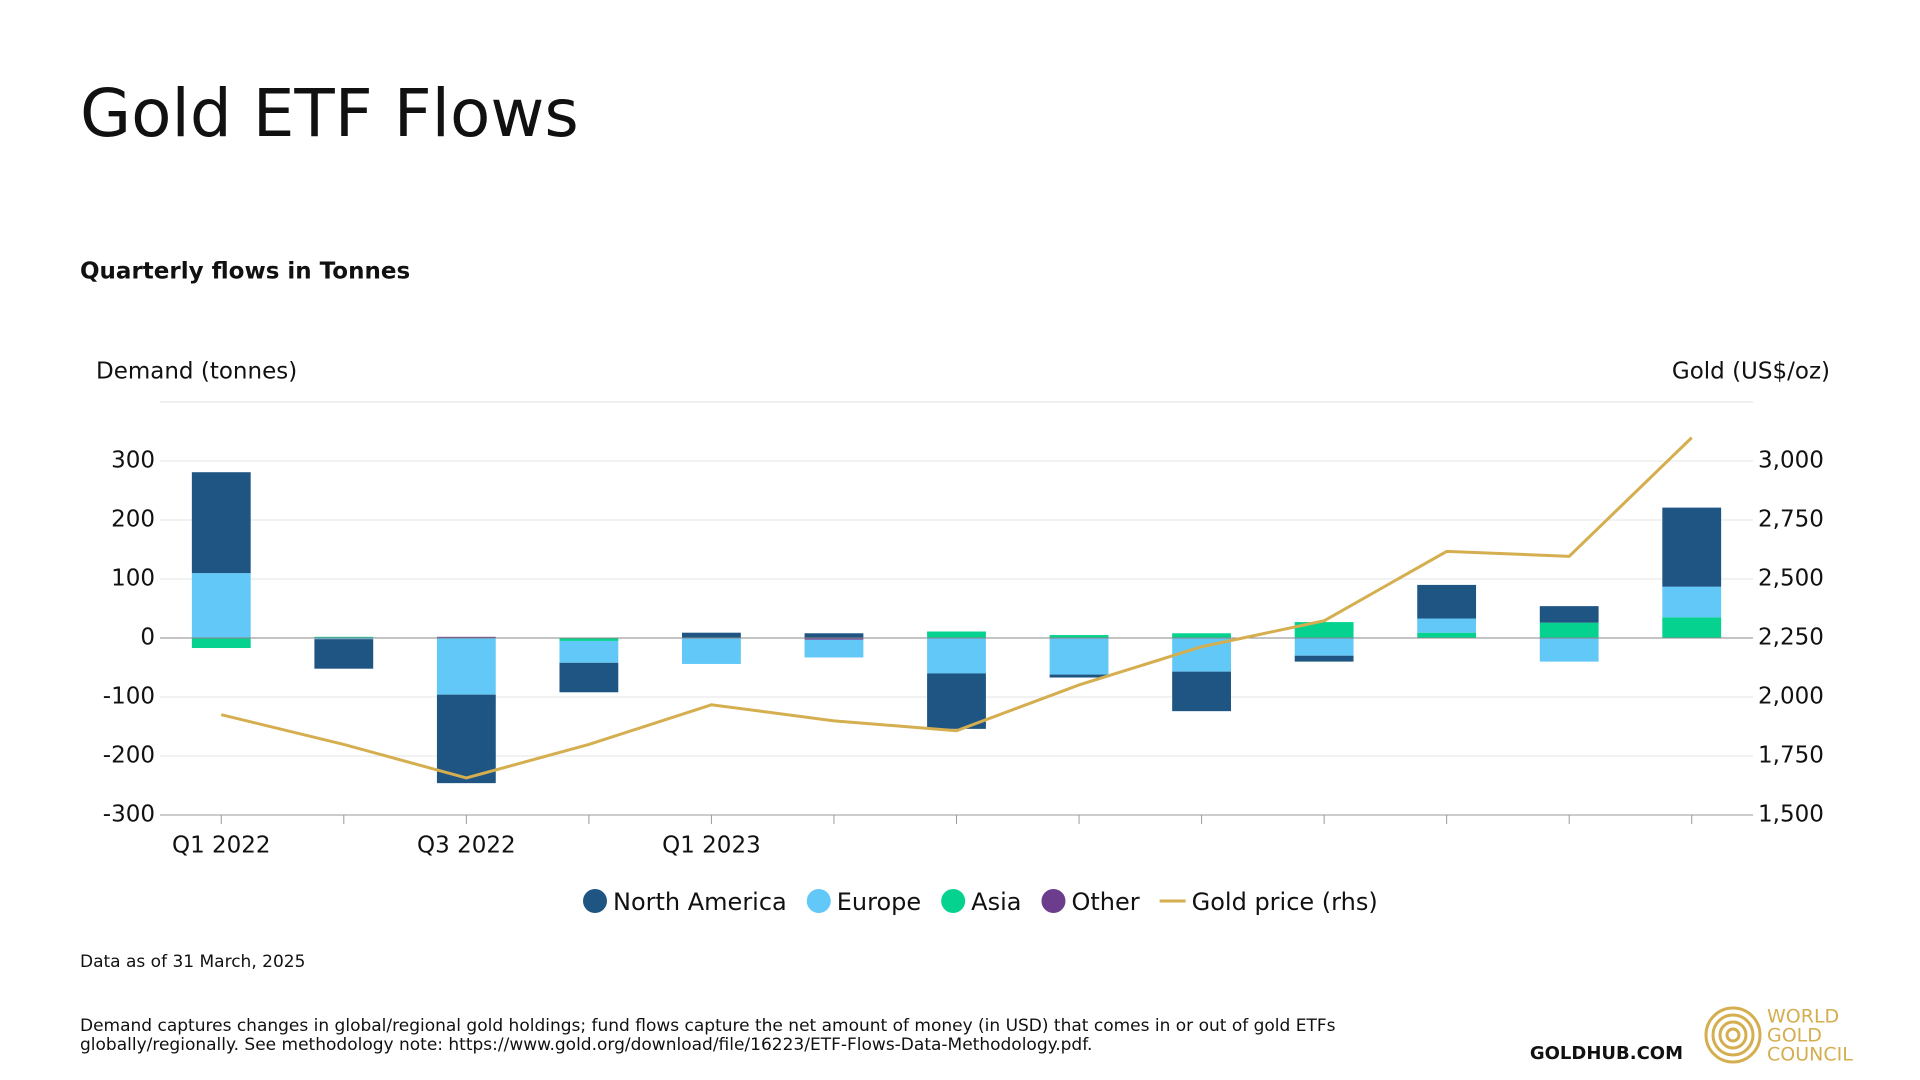 The height and width of the screenshot is (1080, 1920). What do you see at coordinates (1794, 1036) in the screenshot?
I see `logo-text: GOLD` at bounding box center [1794, 1036].